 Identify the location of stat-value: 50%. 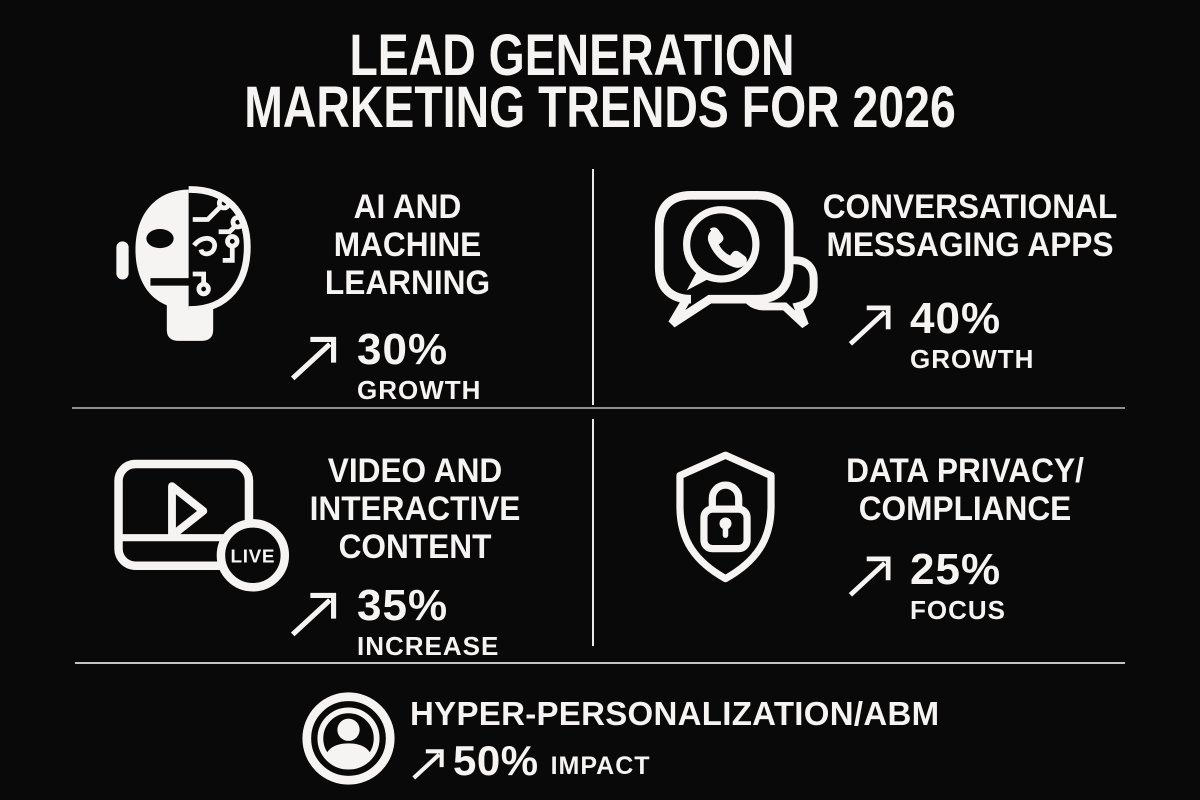
(496, 760).